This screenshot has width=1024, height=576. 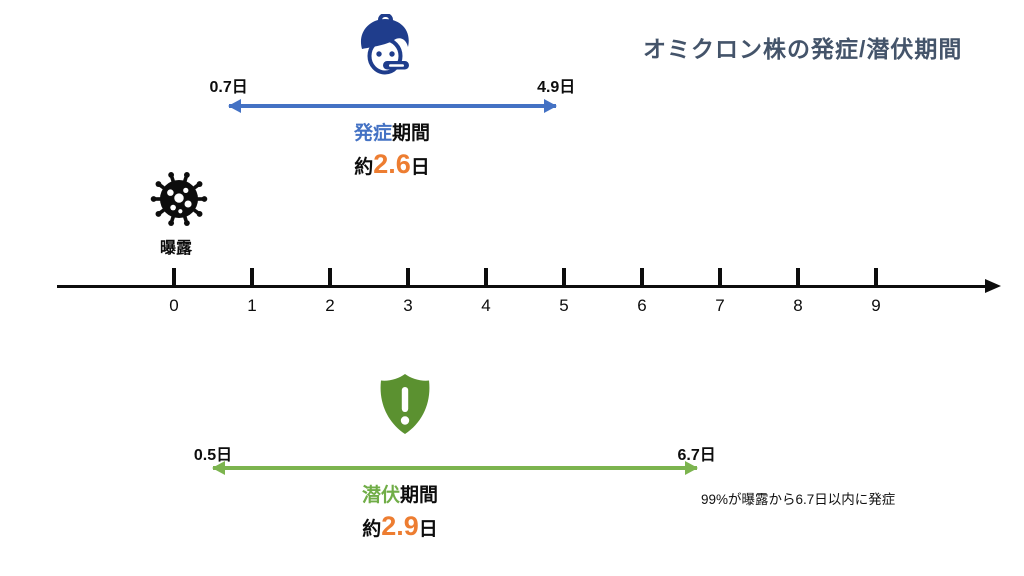 What do you see at coordinates (798, 305) in the screenshot?
I see `axis-tick-label: 8` at bounding box center [798, 305].